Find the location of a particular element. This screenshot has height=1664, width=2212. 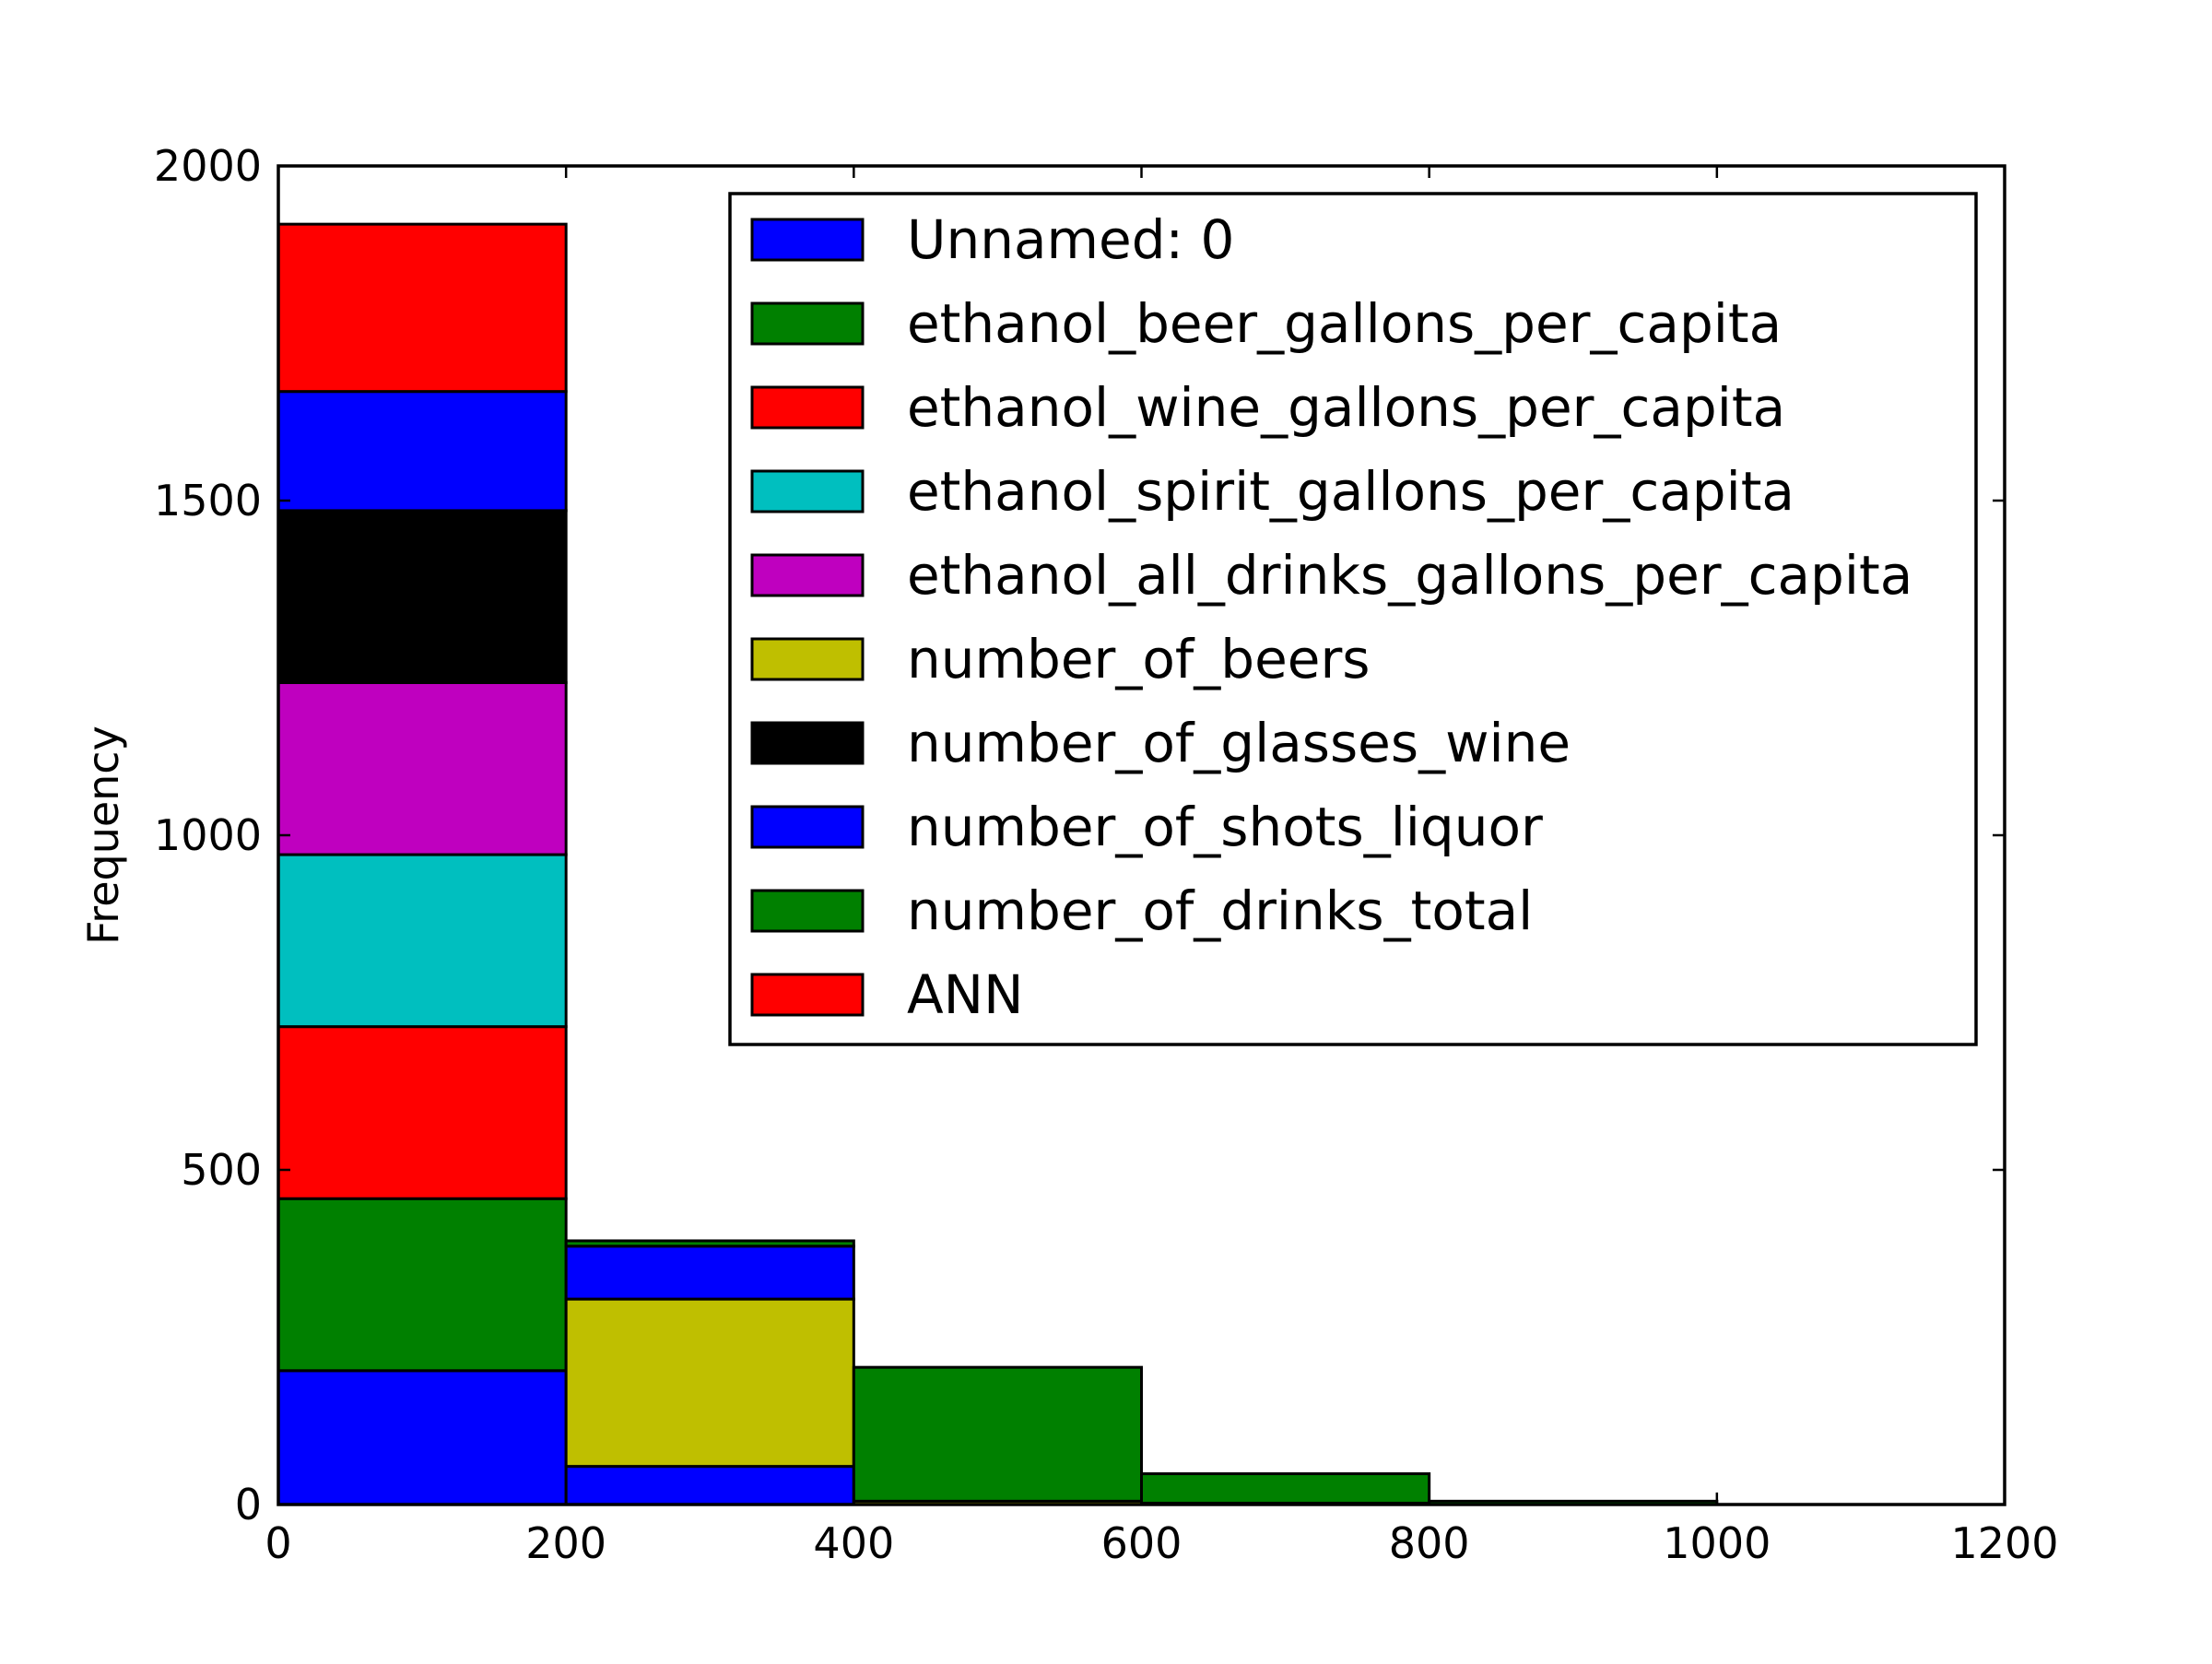

legend-label-9: ANN is located at coordinates (965, 994).